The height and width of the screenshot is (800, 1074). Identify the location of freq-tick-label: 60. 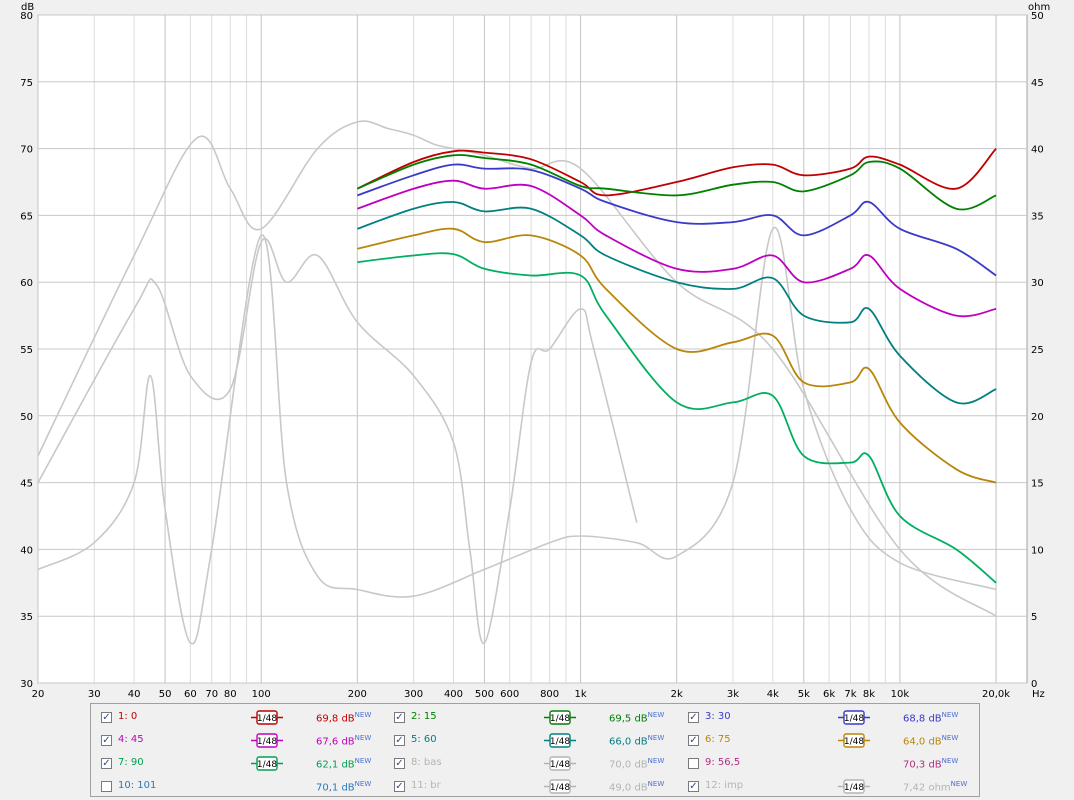
(190, 694).